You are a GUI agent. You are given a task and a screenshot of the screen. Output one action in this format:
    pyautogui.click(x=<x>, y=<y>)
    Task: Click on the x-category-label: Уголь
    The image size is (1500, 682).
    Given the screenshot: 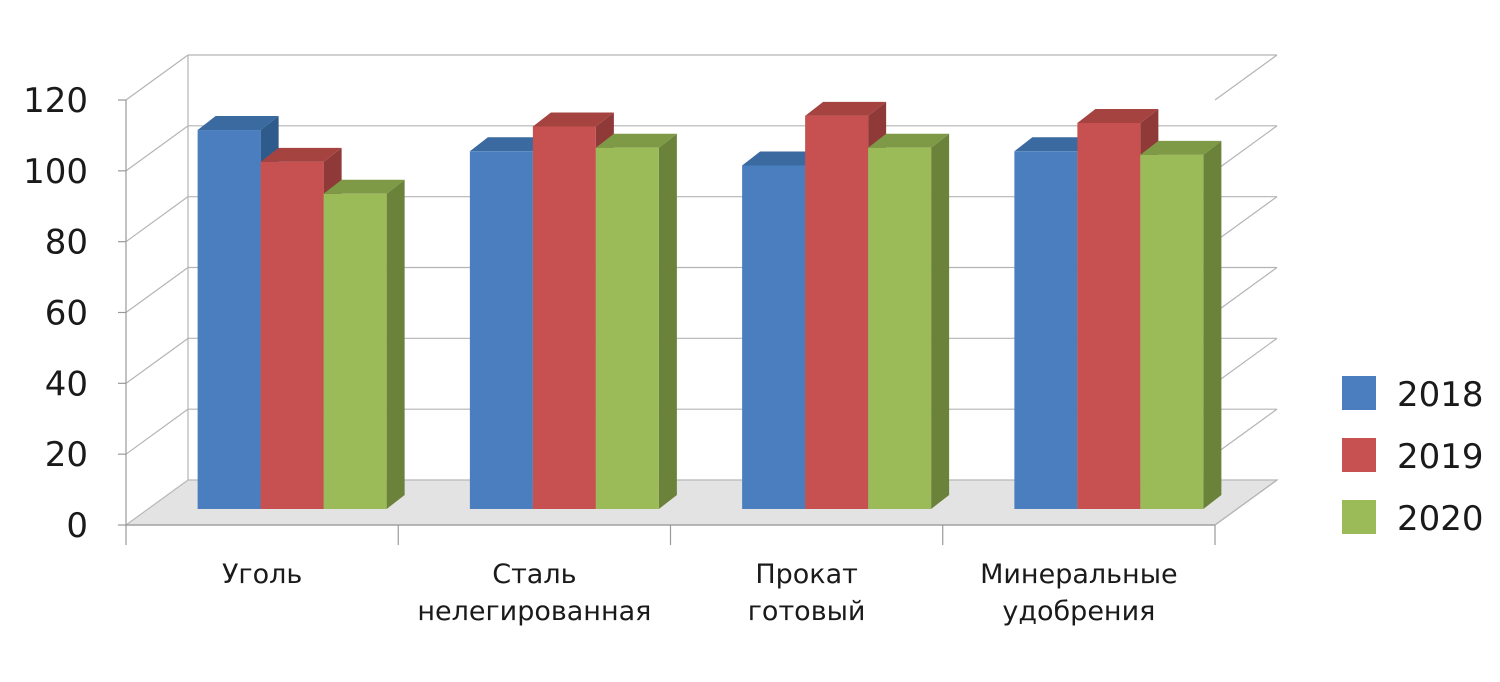 What is the action you would take?
    pyautogui.click(x=262, y=574)
    